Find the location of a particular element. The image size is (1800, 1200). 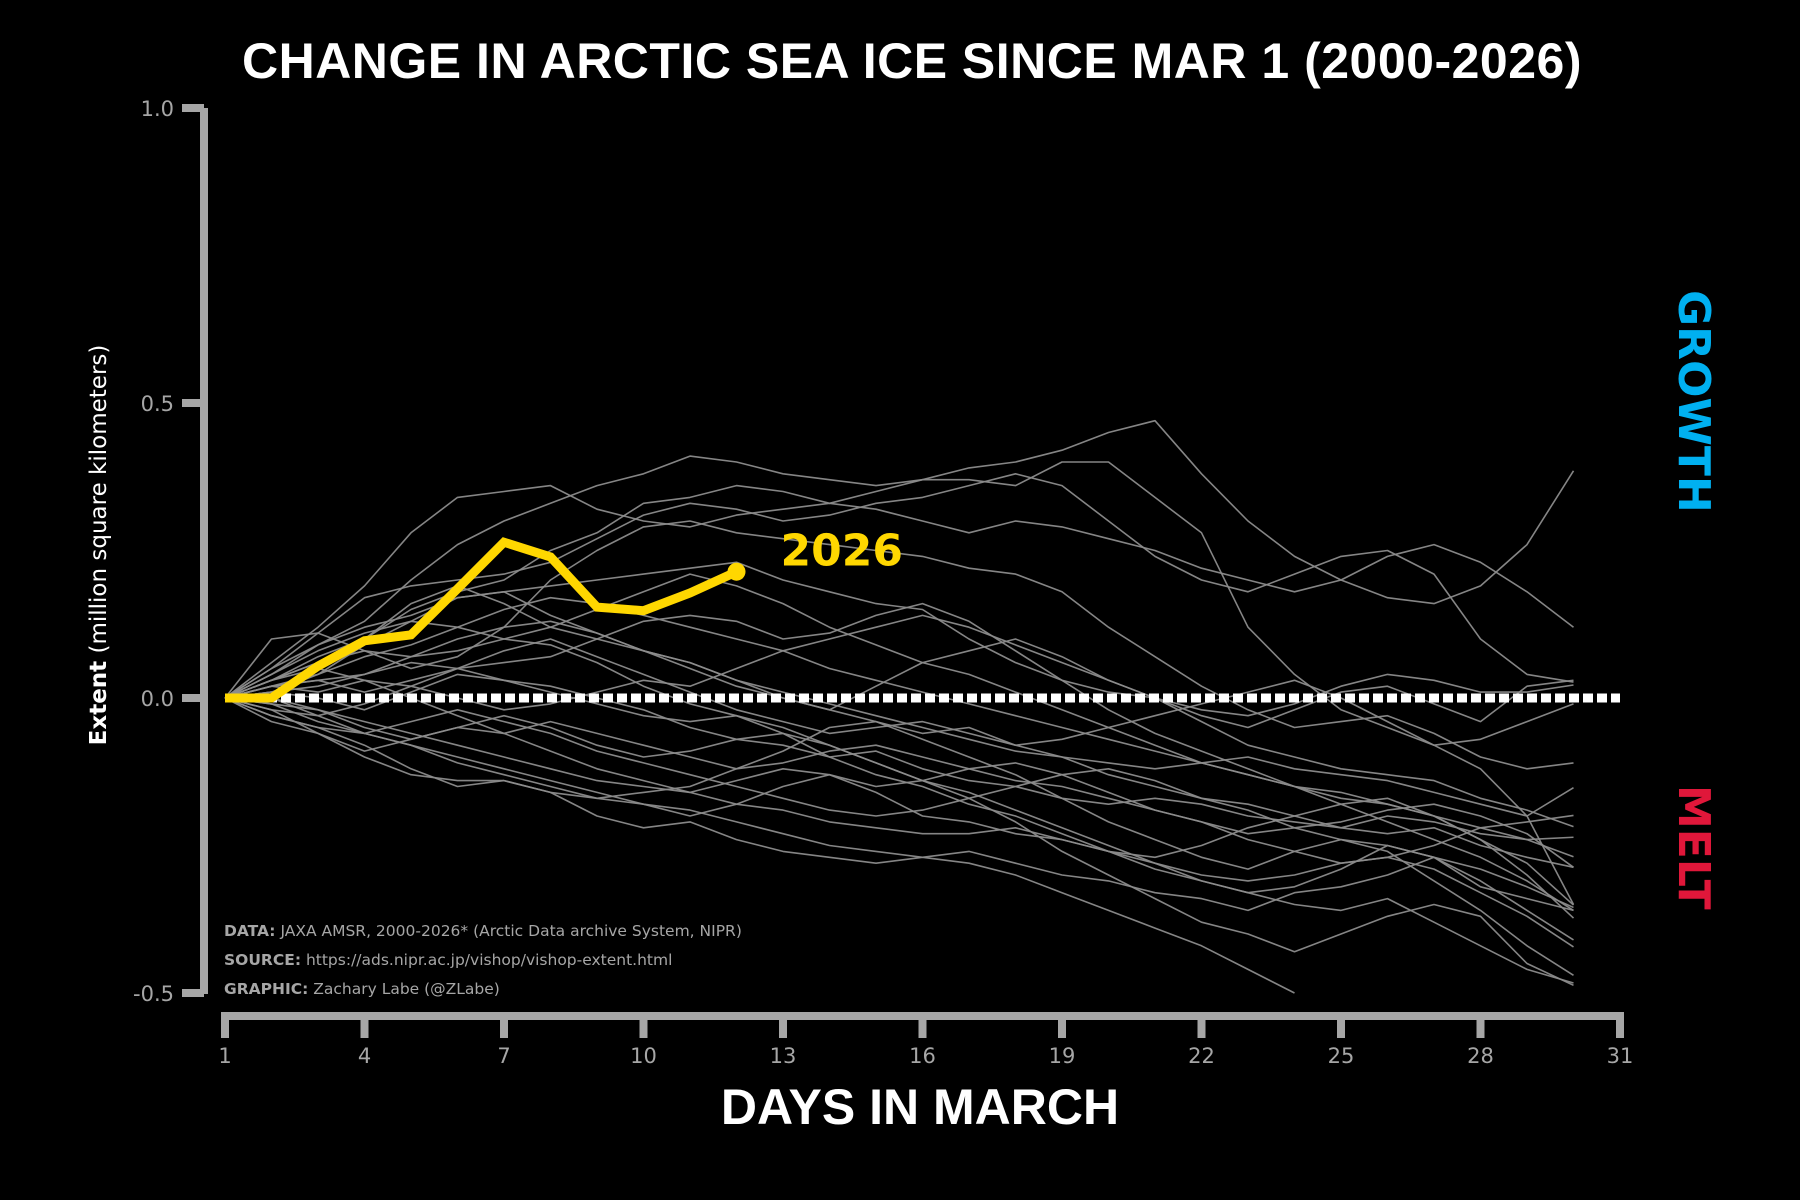

y-axis-label: Extent (million square kilometers) is located at coordinates (99, 545).